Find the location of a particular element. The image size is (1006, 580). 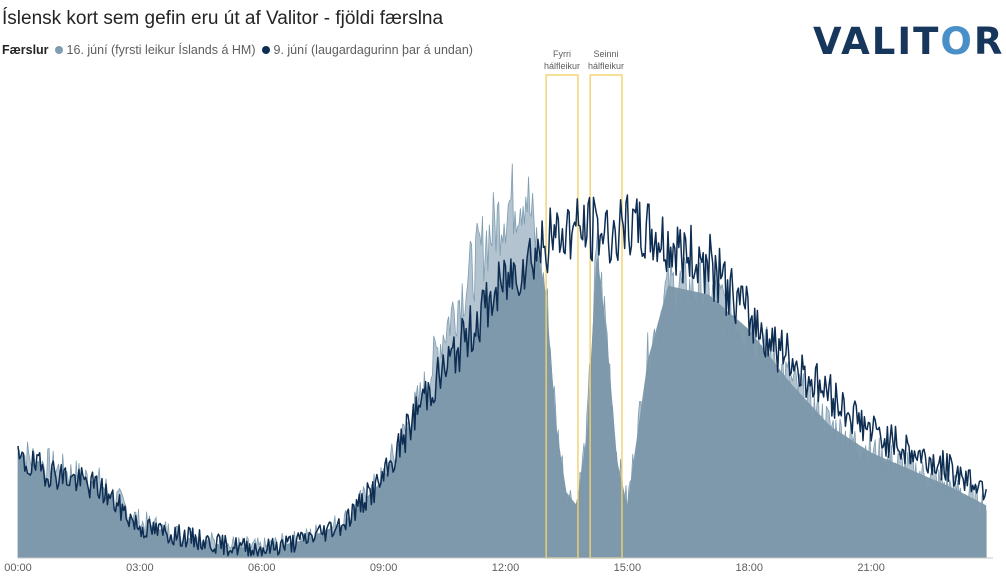

legend-item-jun9: 9. júní (laugardagurinn þar á undan) is located at coordinates (367, 50).